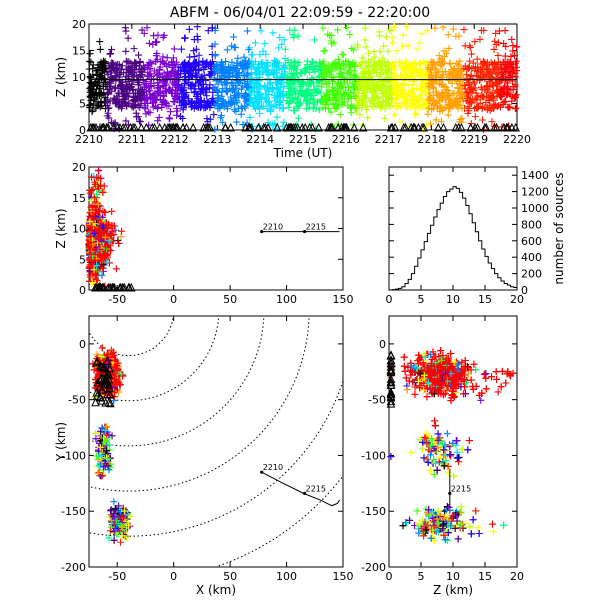  Describe the element at coordinates (316, 227) in the screenshot. I see `x-z-track-label: 2215` at that location.